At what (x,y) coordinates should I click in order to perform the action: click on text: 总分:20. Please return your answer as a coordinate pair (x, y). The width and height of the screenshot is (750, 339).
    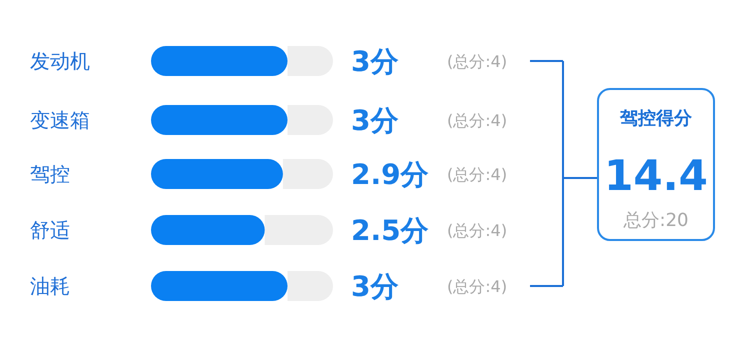
    Looking at the image, I should click on (655, 220).